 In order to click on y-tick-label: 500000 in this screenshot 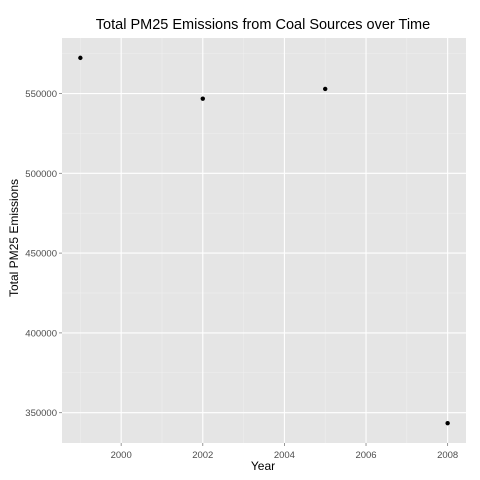, I will do `click(41, 174)`.